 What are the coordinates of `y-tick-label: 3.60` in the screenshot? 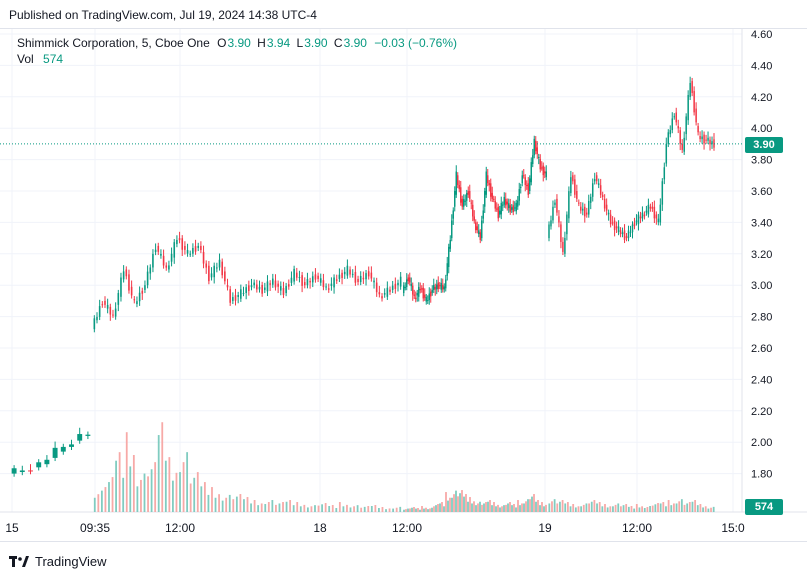 It's located at (761, 192).